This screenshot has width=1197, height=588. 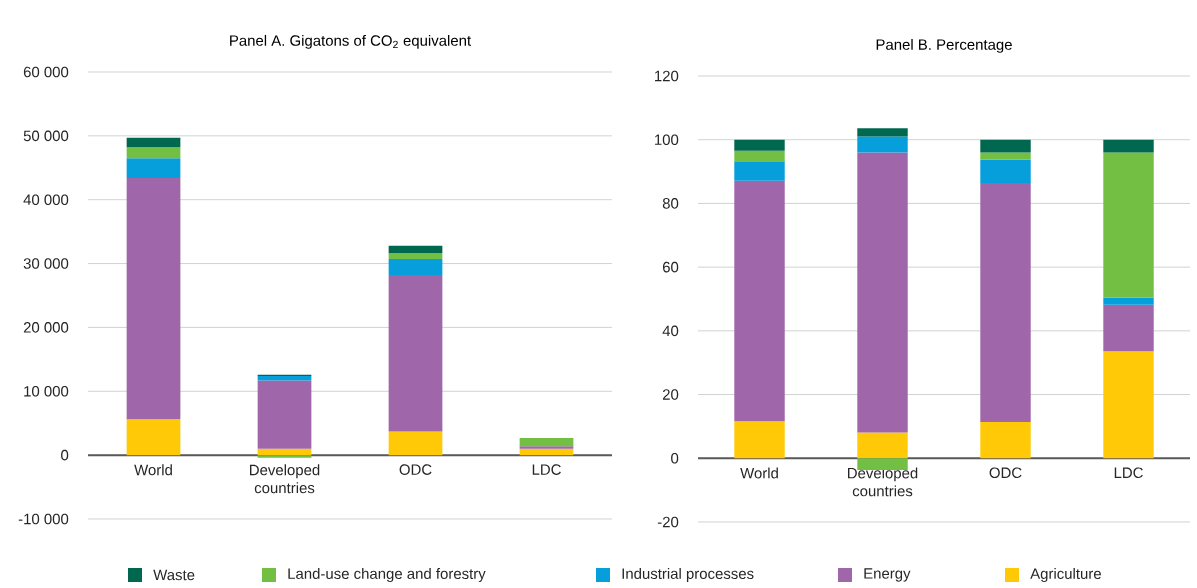 I want to click on y-tick-label: 60 000, so click(x=46, y=72).